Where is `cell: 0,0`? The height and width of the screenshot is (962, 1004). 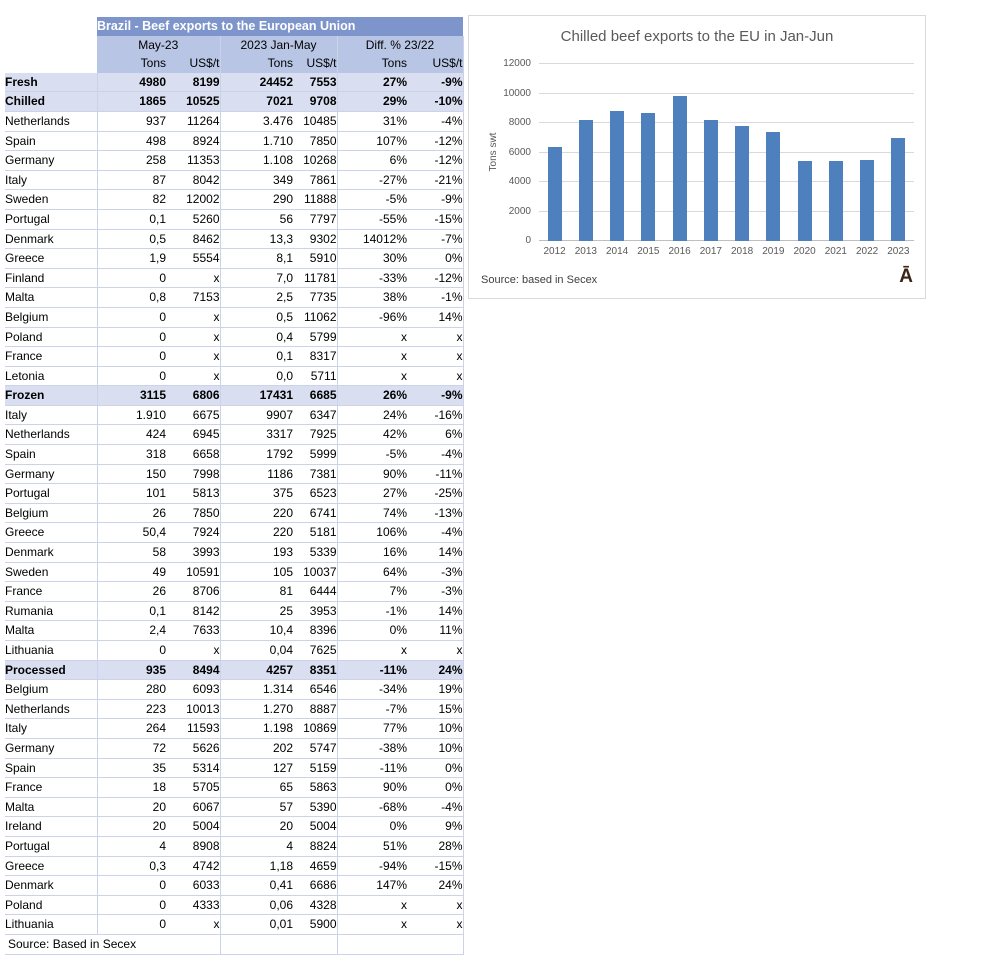
cell: 0,0 is located at coordinates (256, 376).